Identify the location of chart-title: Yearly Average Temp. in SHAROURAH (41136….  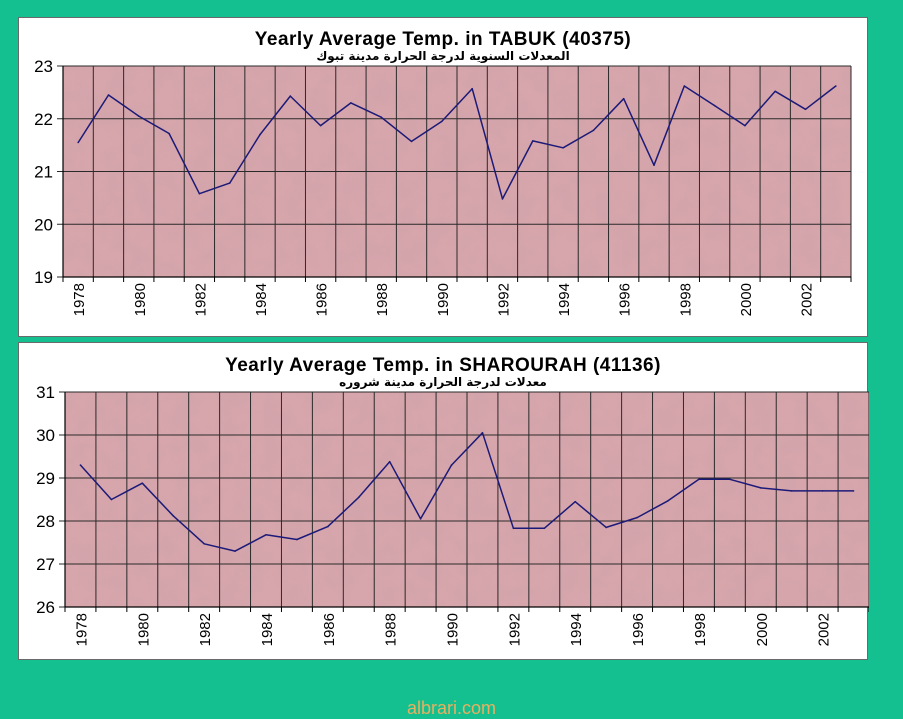
(443, 365).